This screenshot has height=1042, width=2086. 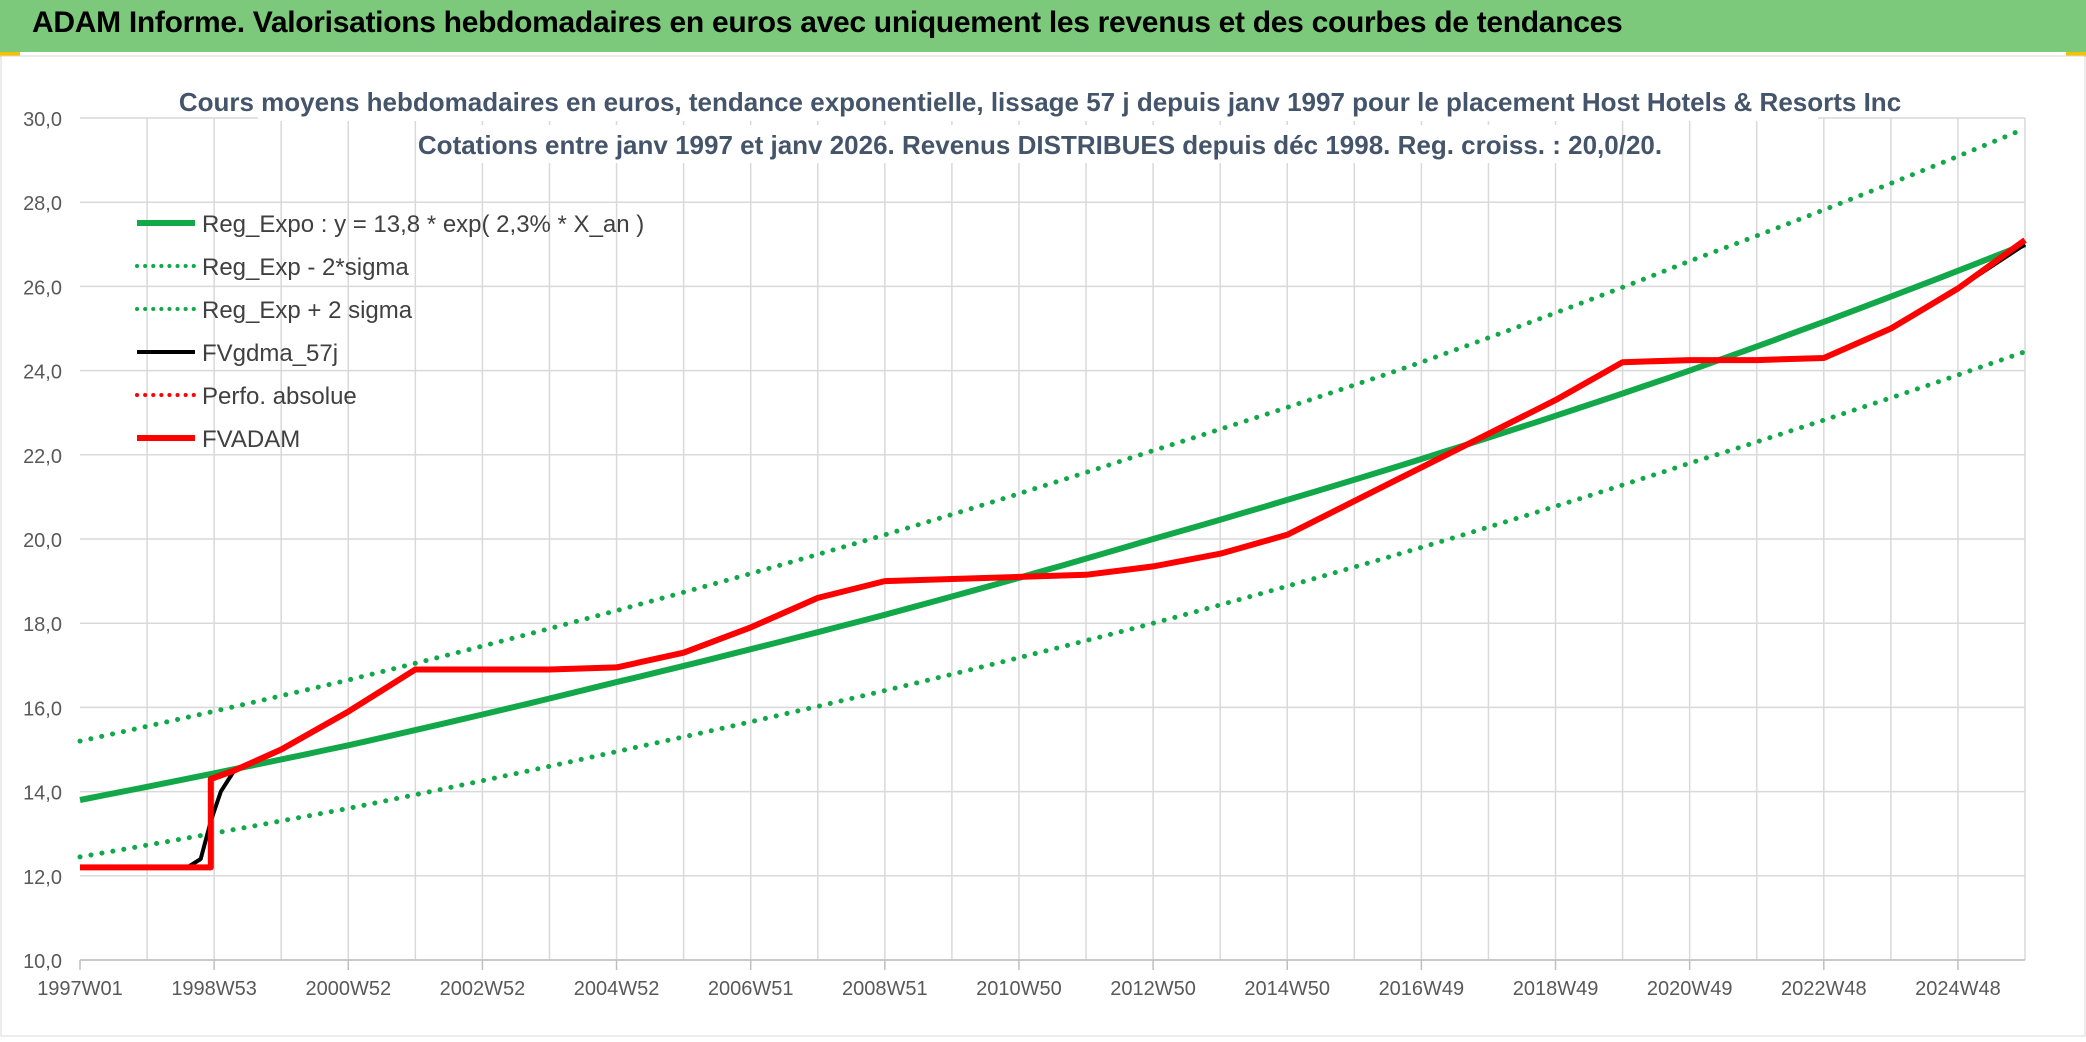 What do you see at coordinates (80, 989) in the screenshot?
I see `x-tick-label: 1997W01` at bounding box center [80, 989].